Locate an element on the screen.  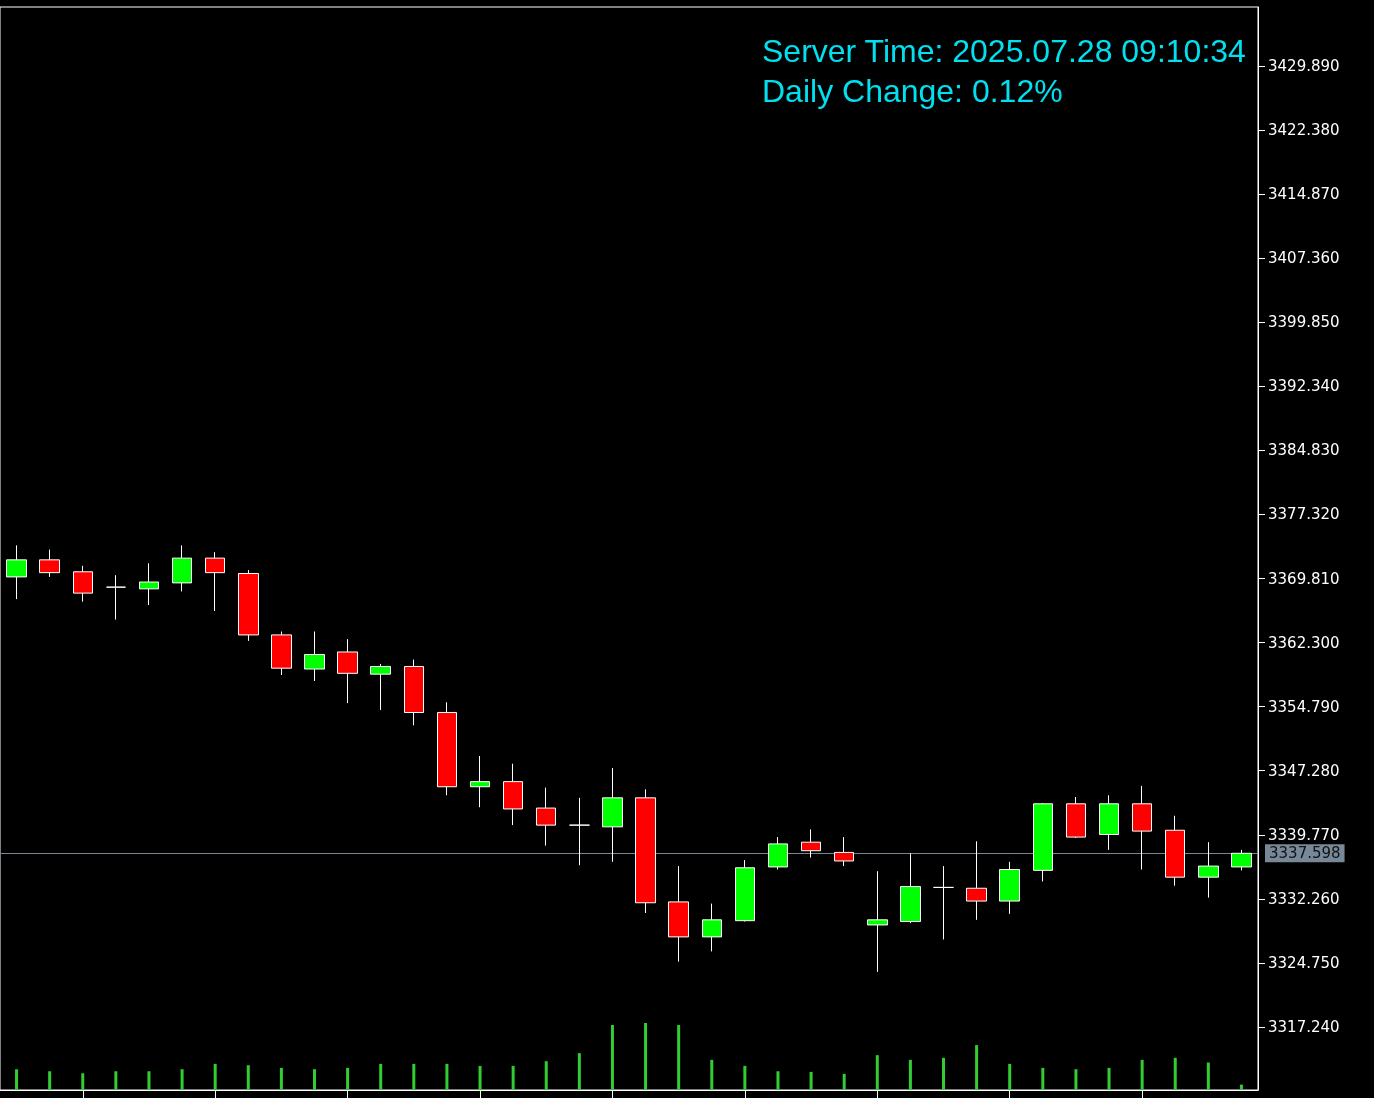
annotation: Server Time: 2025.07.28 09:10:34 is located at coordinates (1004, 51).